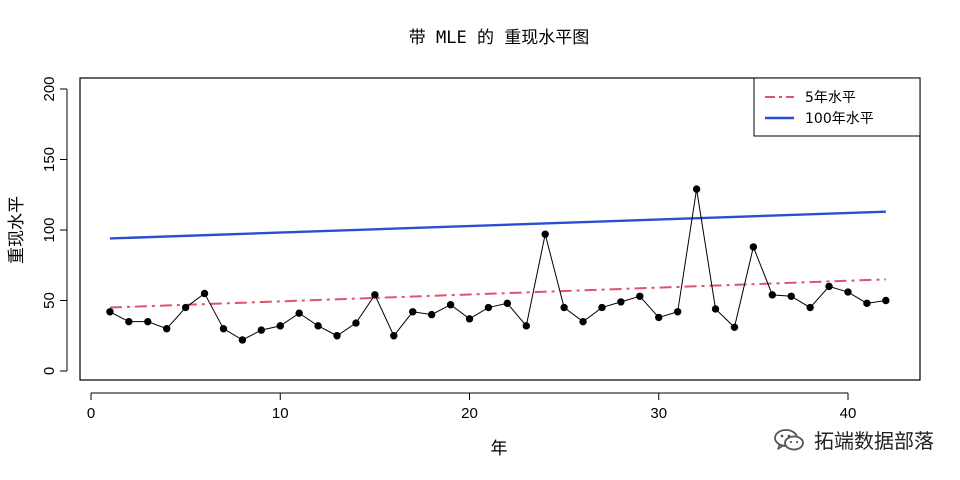  Describe the element at coordinates (49, 371) in the screenshot. I see `y-tick-label: 0` at that location.